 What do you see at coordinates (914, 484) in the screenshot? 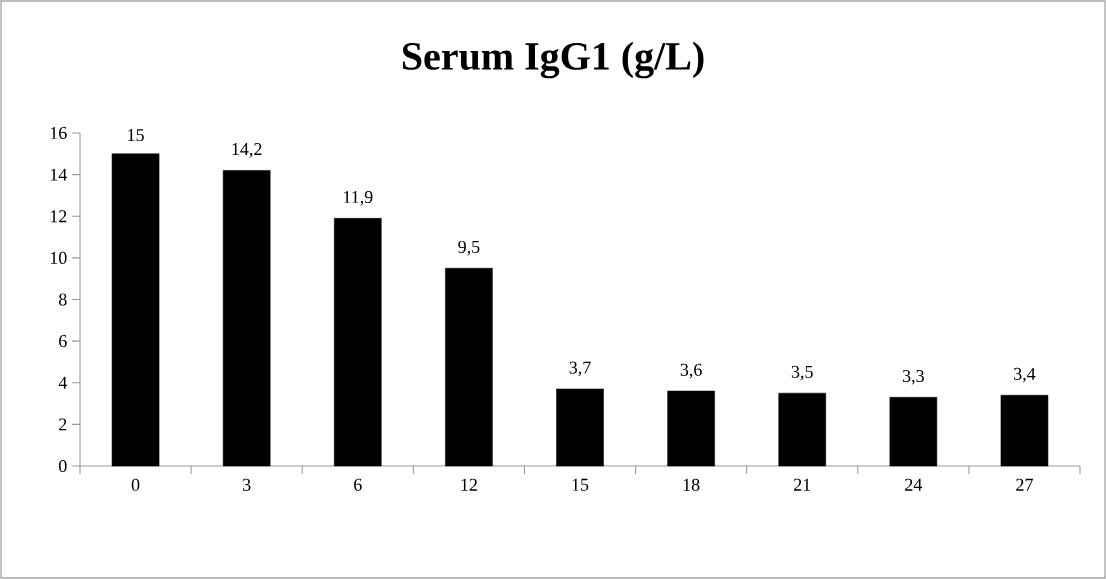
I see `x-tick-label: 24` at bounding box center [914, 484].